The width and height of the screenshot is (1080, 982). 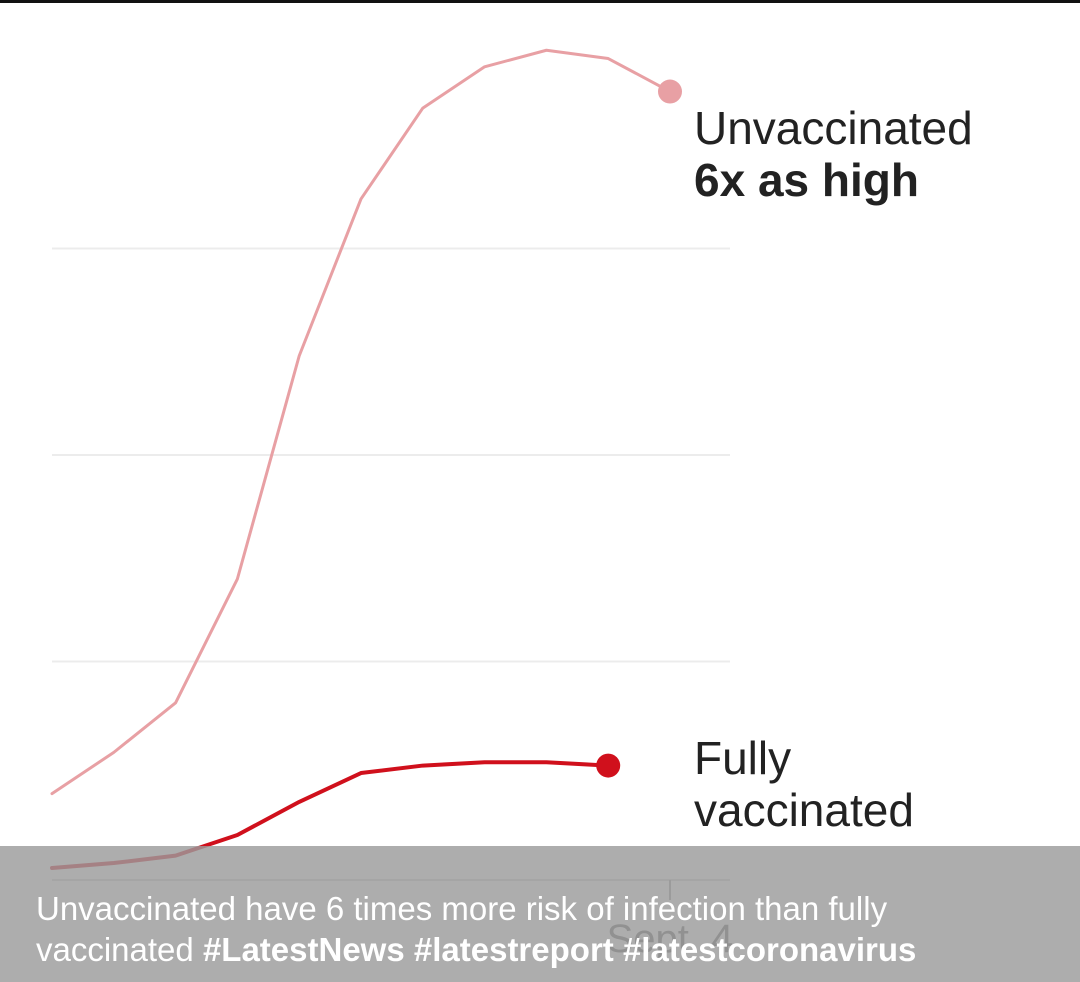 I want to click on hashtag-latestnews: #LatestNews, so click(x=303, y=949).